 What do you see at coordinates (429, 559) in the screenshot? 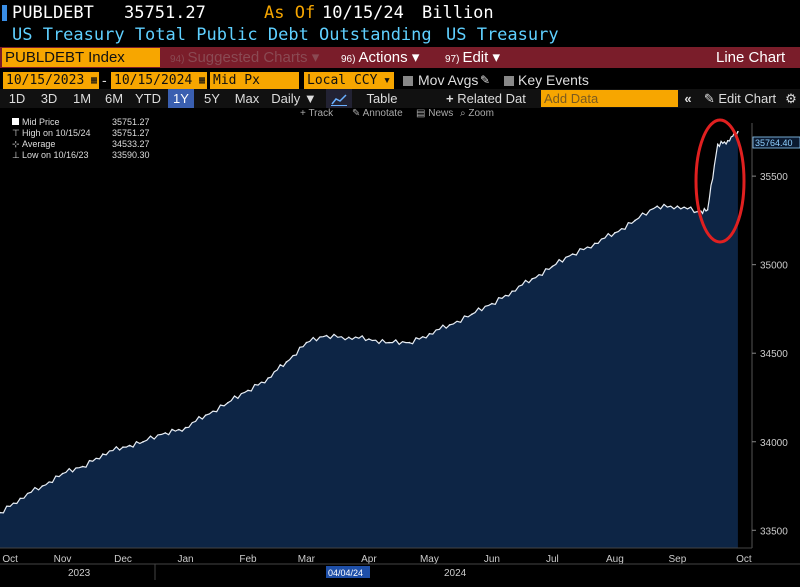
I see `x-tick-label: May` at bounding box center [429, 559].